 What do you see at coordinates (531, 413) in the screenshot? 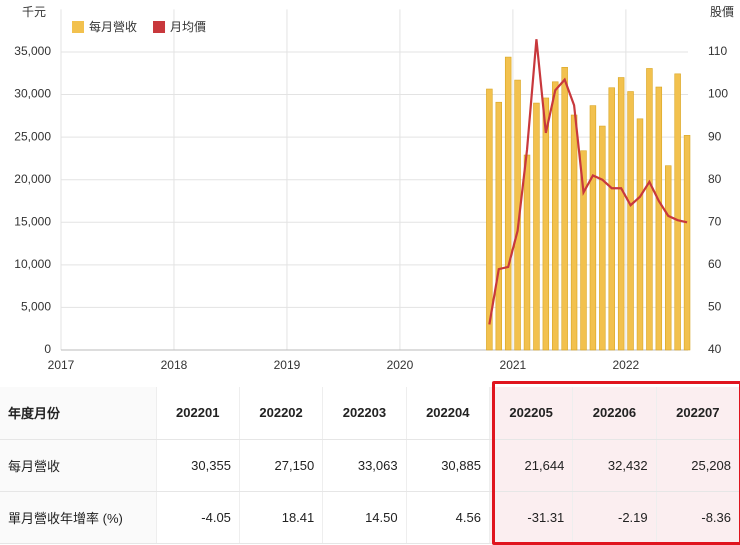
I see `table-cell: 202205` at bounding box center [531, 413].